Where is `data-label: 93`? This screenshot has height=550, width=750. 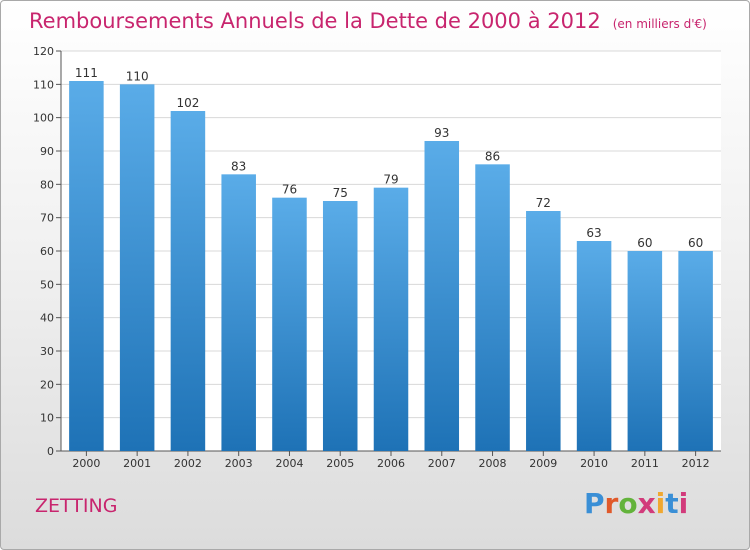 data-label: 93 is located at coordinates (441, 133).